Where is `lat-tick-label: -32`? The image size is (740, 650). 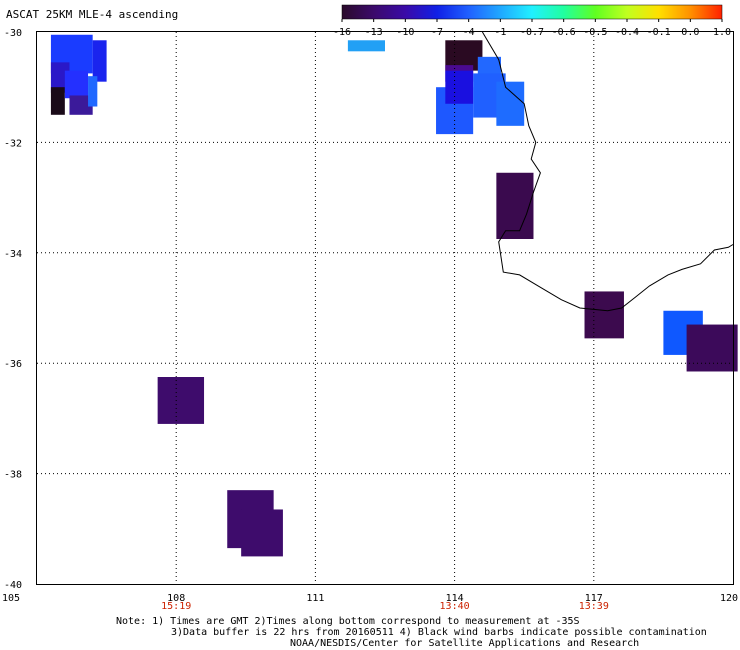 lat-tick-label: -32 is located at coordinates (13, 143).